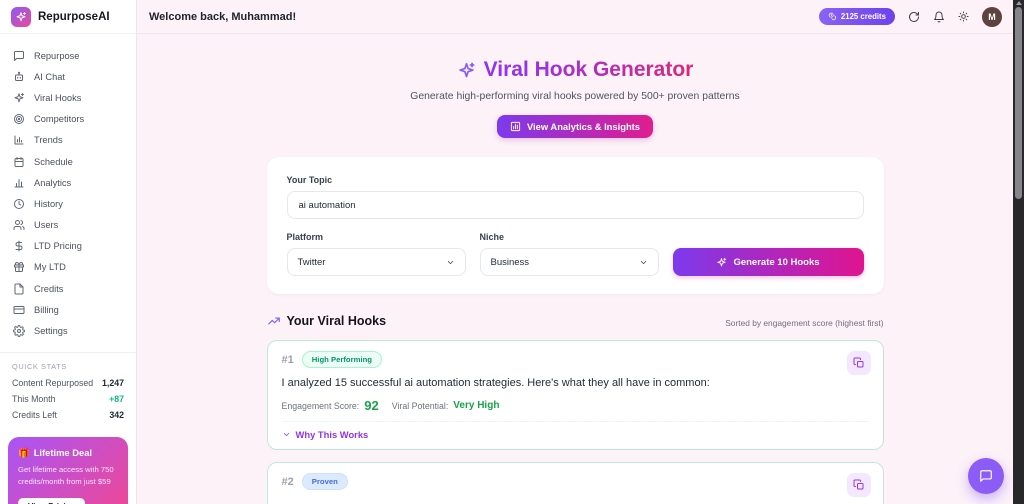 The width and height of the screenshot is (1024, 504). I want to click on sidebar-item-ai-chat: AI Chat, so click(68, 76).